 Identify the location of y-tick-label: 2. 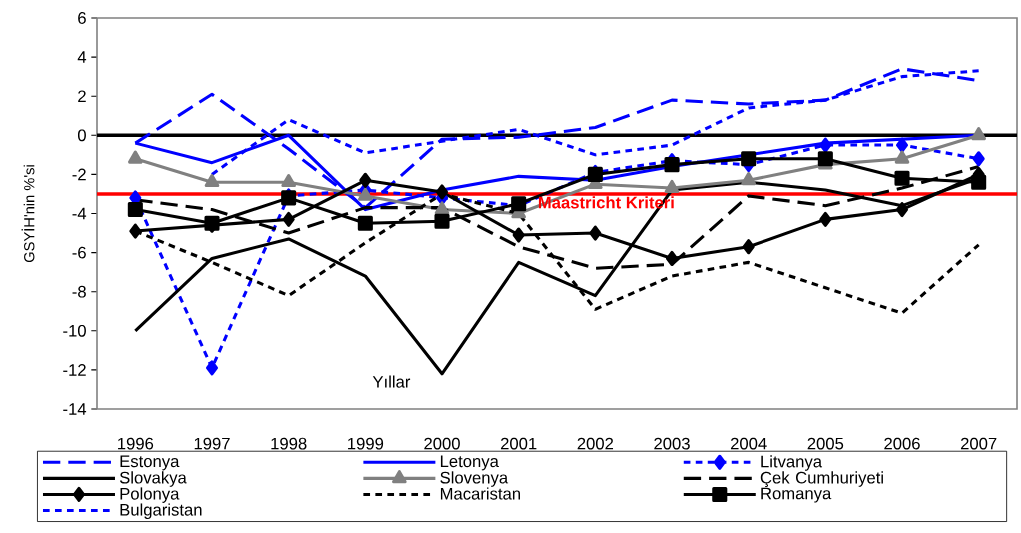
(82, 96).